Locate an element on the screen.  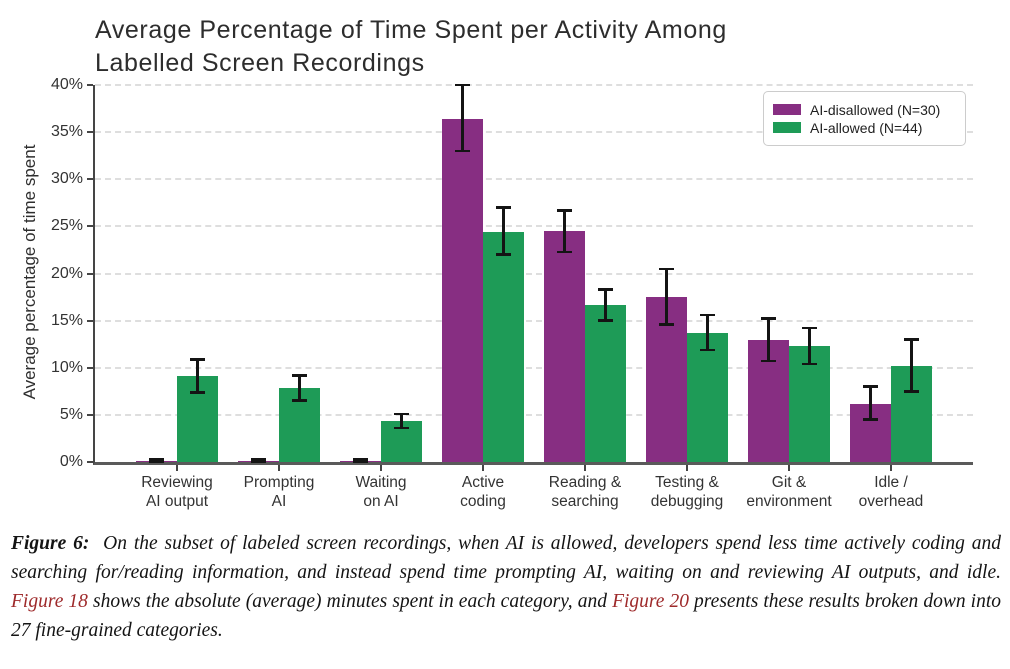
x-category-label: Prompting AI is located at coordinates (279, 492).